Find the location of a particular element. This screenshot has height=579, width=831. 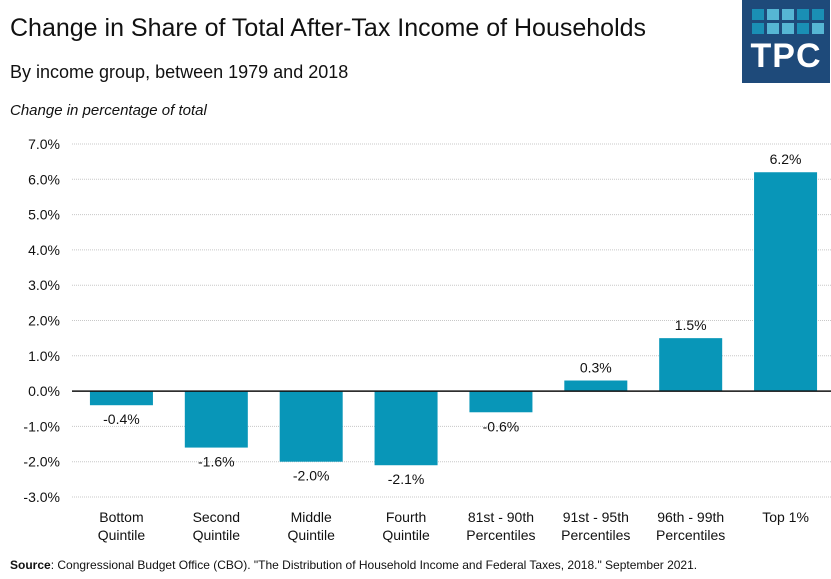

x-tick-label: 96th - 99th is located at coordinates (690, 517).